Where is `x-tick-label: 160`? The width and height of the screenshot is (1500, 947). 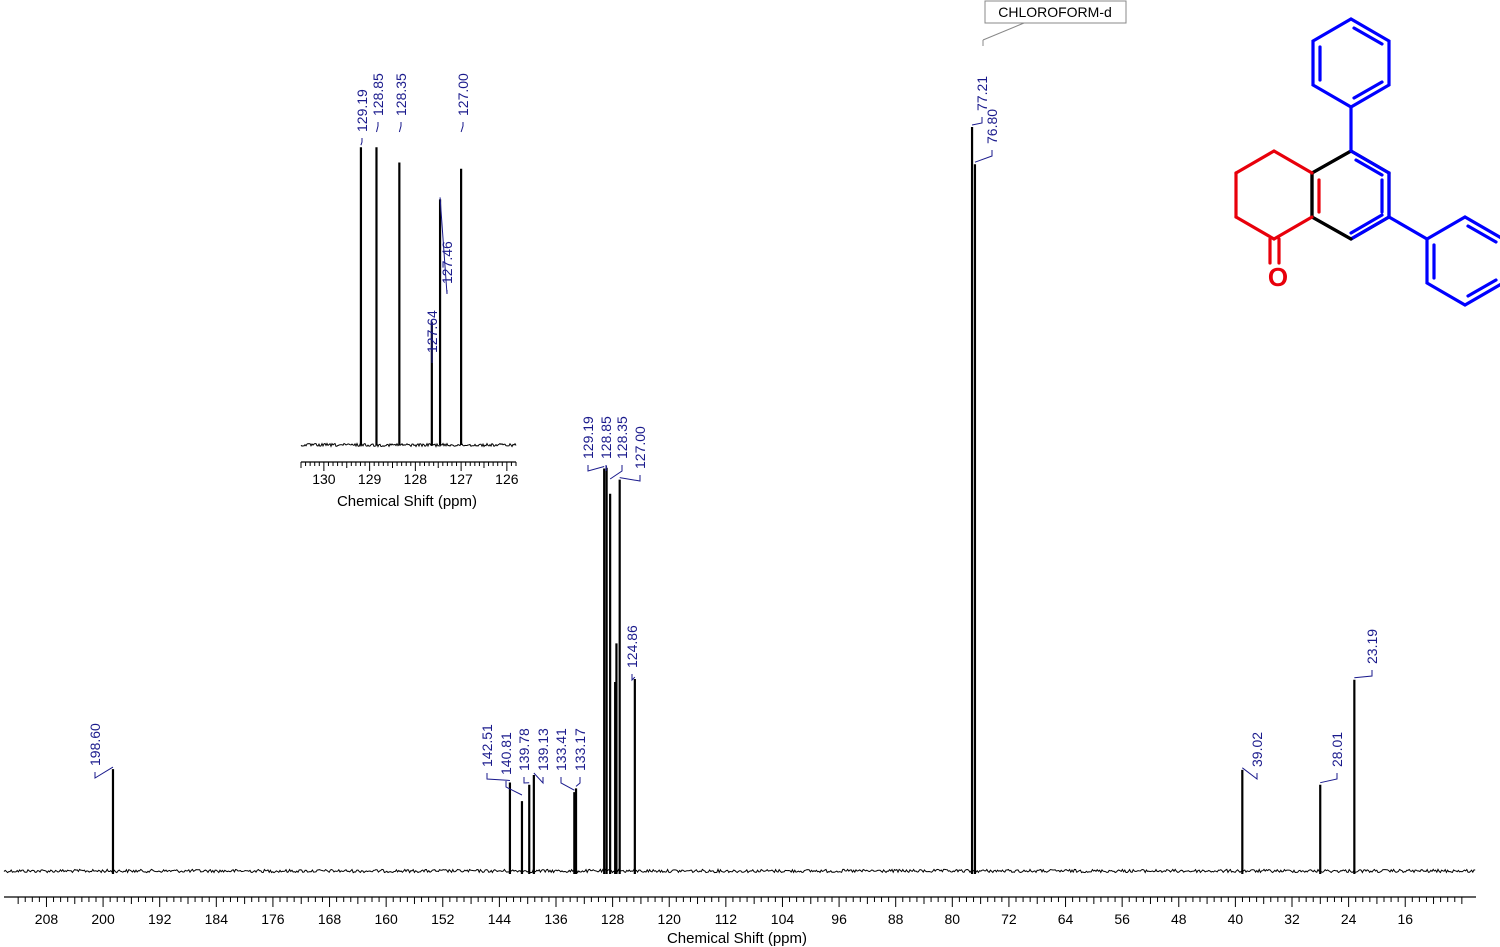
x-tick-label: 160 is located at coordinates (386, 919).